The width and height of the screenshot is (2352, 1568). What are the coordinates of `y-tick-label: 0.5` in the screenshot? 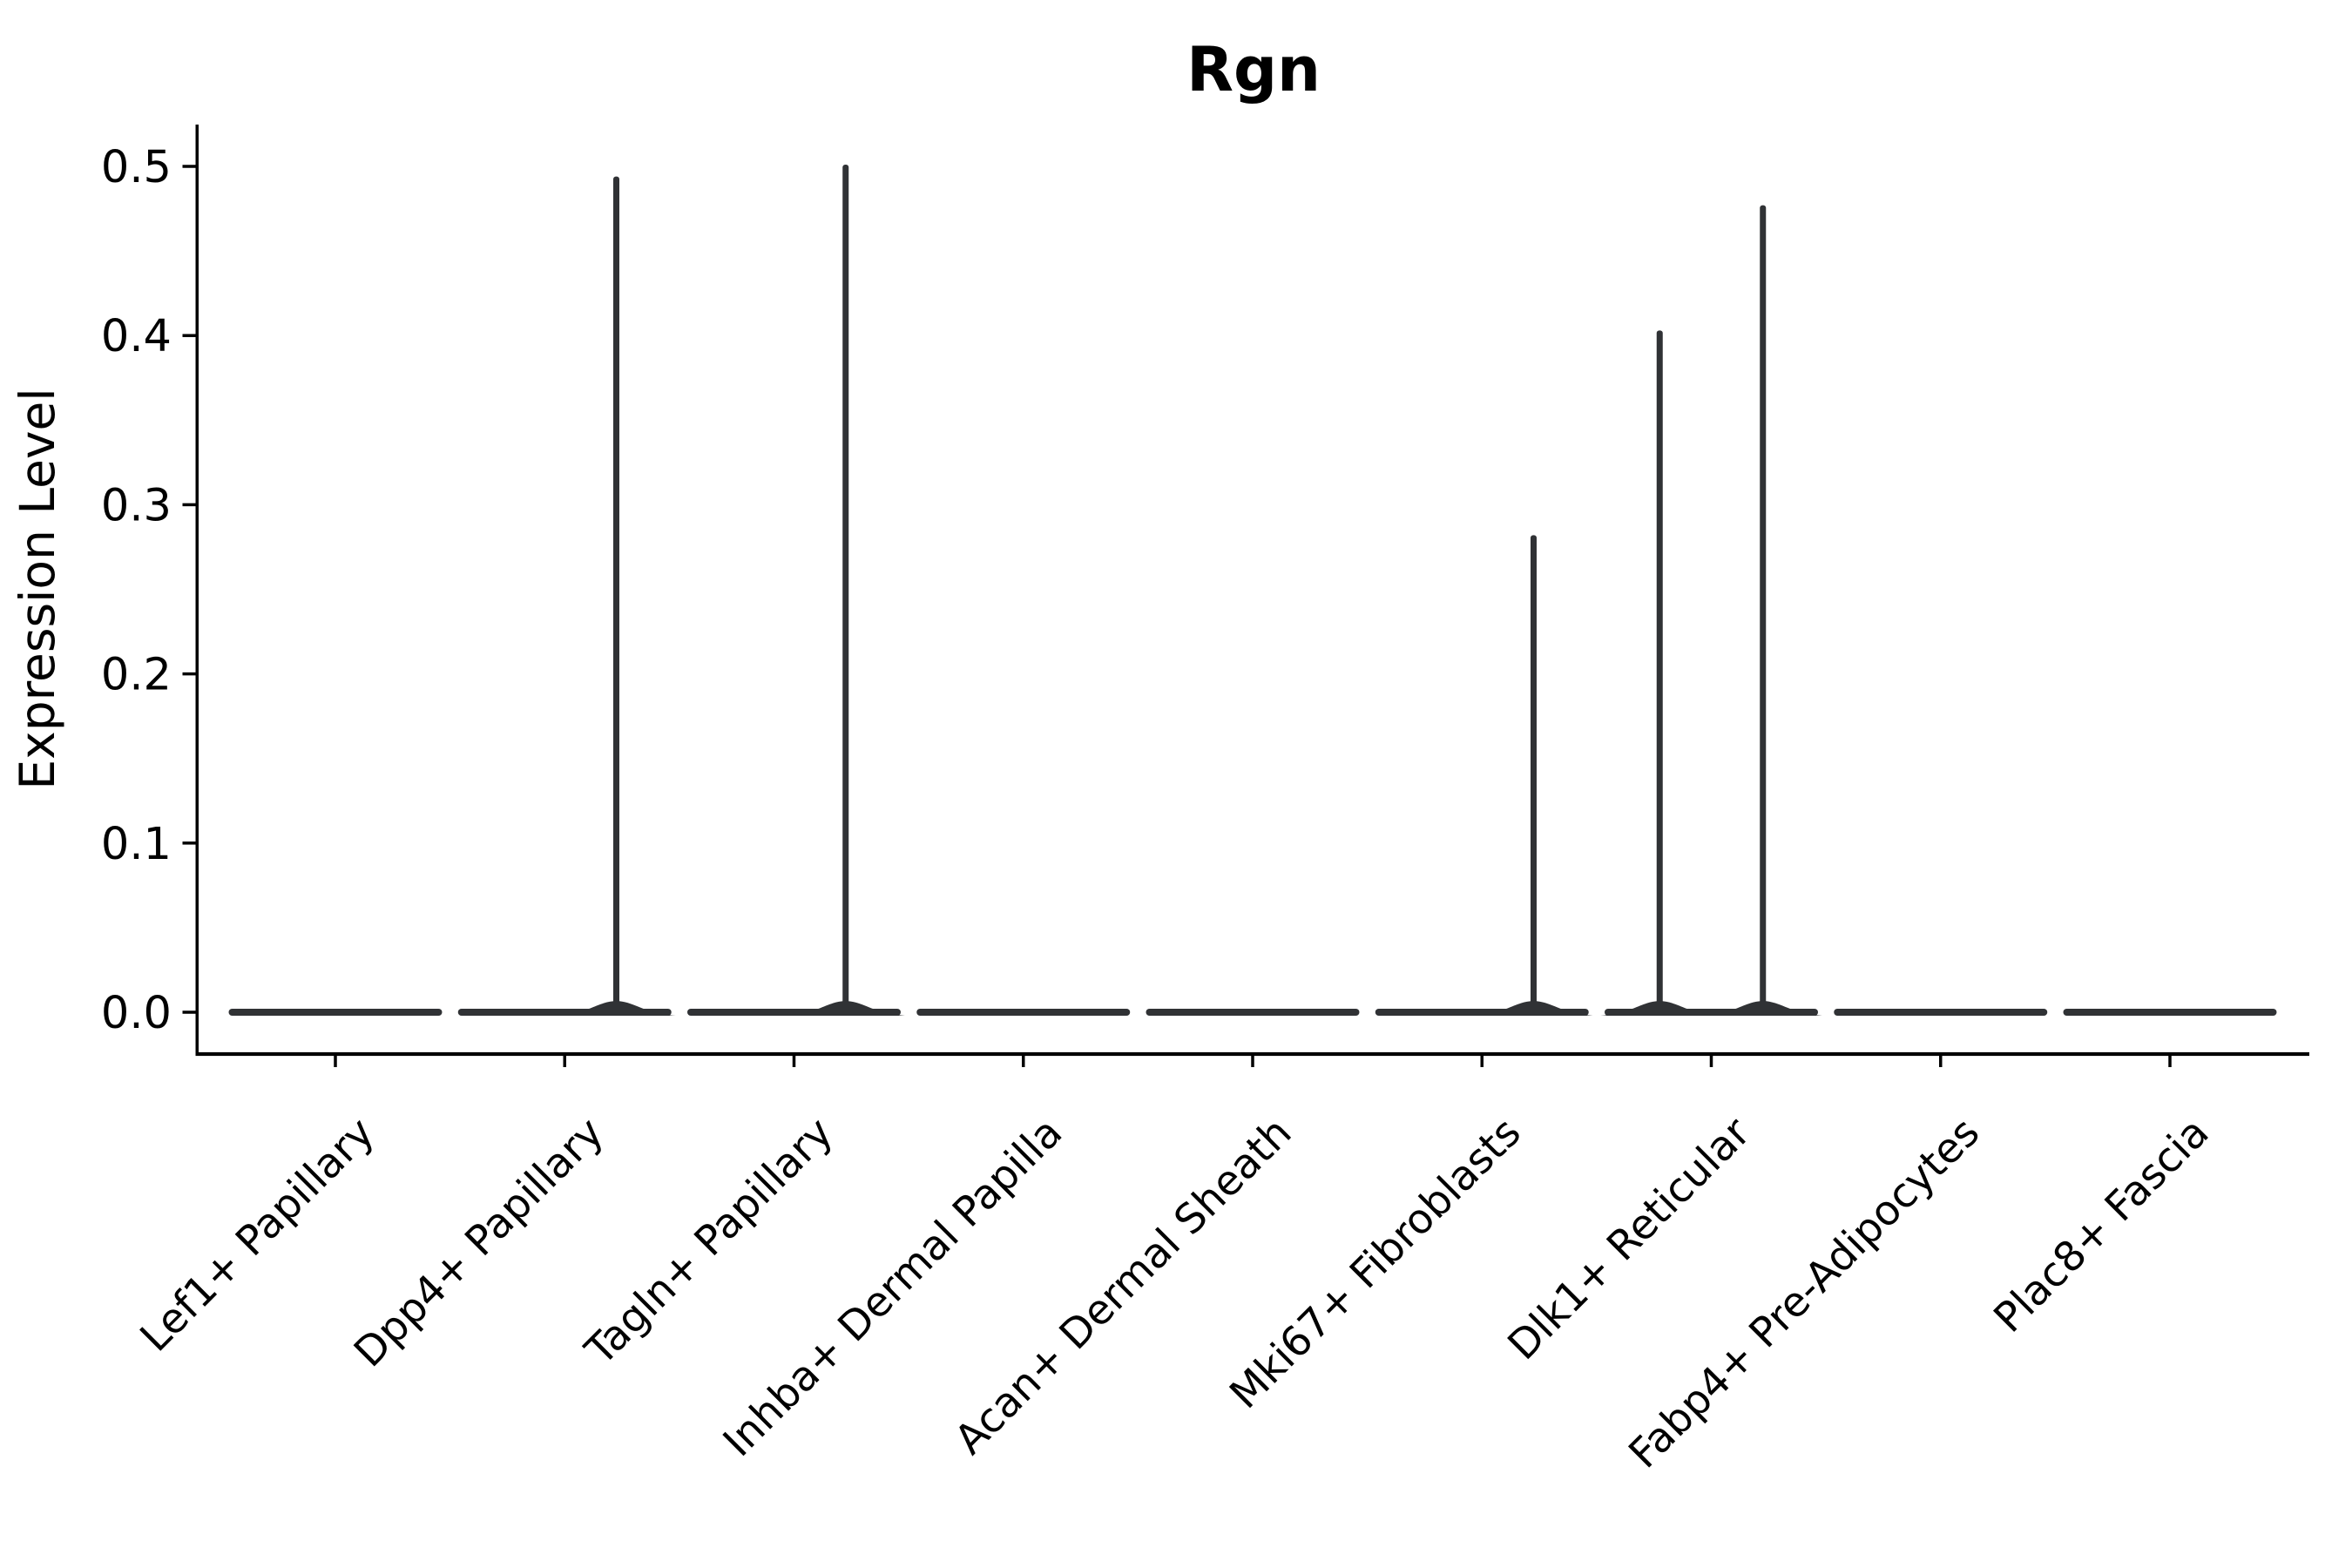 It's located at (136, 167).